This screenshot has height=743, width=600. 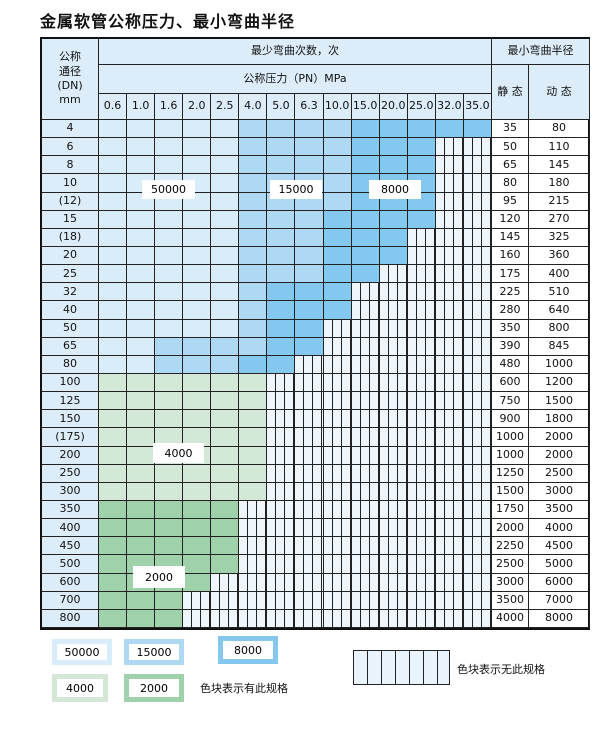 I want to click on row-dn: 250, so click(x=70, y=473).